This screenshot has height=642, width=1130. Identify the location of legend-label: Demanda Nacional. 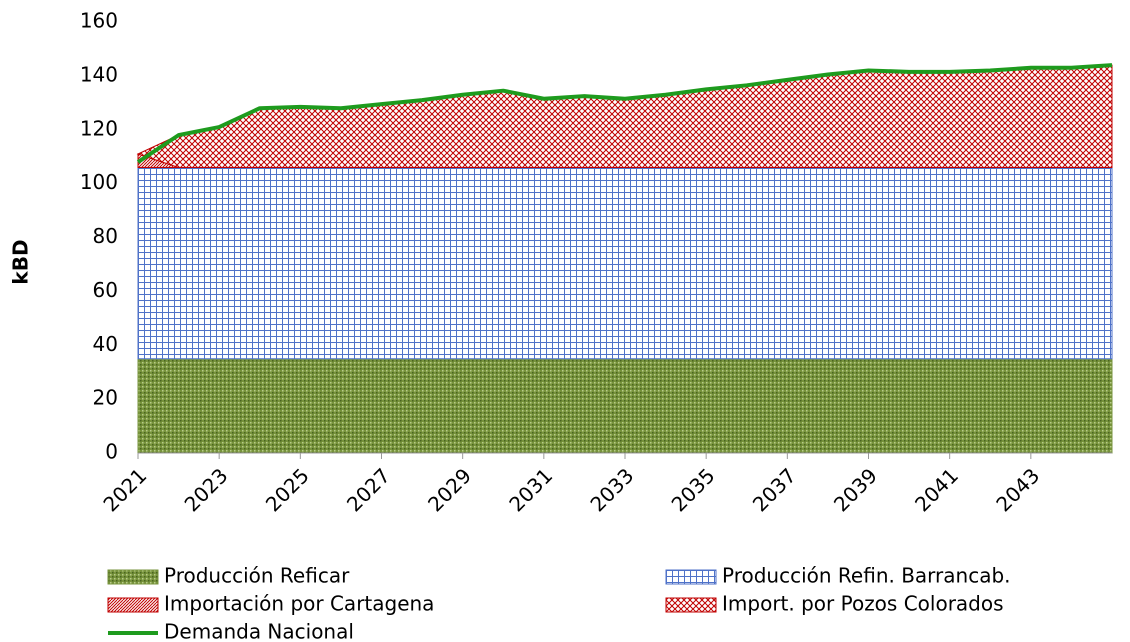
(259, 631).